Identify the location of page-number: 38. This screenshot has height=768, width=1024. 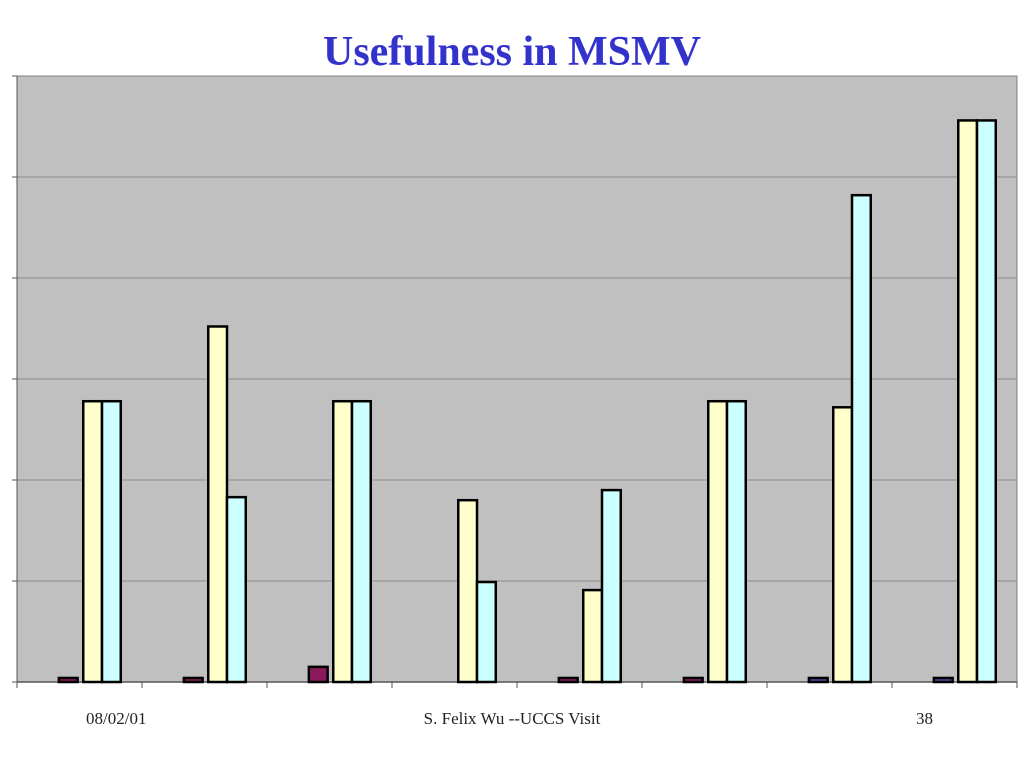
(924, 718).